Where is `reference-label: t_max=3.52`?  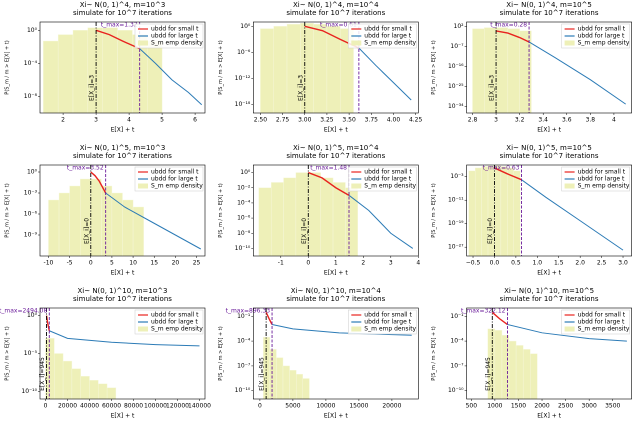 reference-label: t_max=3.52 is located at coordinates (85, 168).